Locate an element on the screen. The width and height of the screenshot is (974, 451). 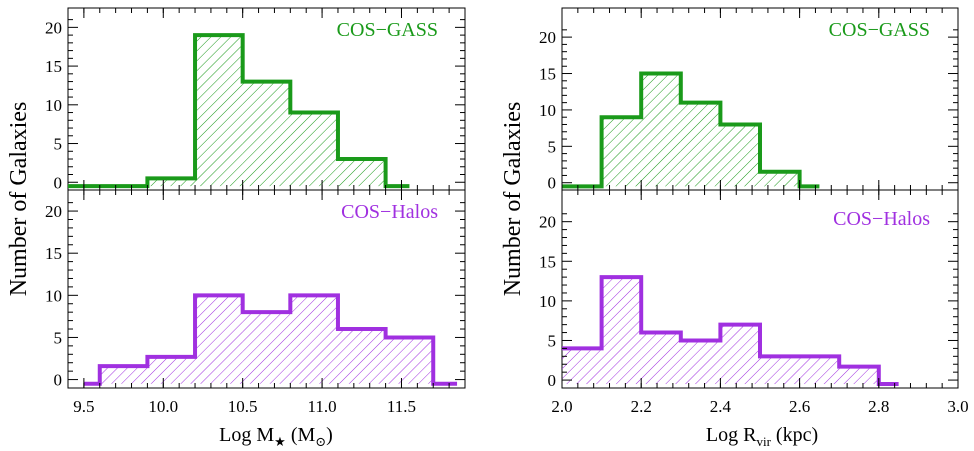
x-tick-label: 2.2 is located at coordinates (641, 406).